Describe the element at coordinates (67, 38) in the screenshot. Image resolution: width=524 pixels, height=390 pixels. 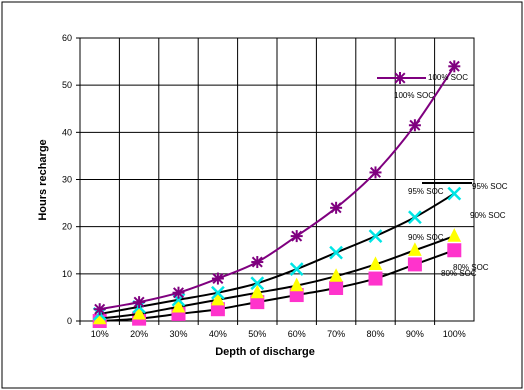
I see `y-tick-label: 60` at that location.